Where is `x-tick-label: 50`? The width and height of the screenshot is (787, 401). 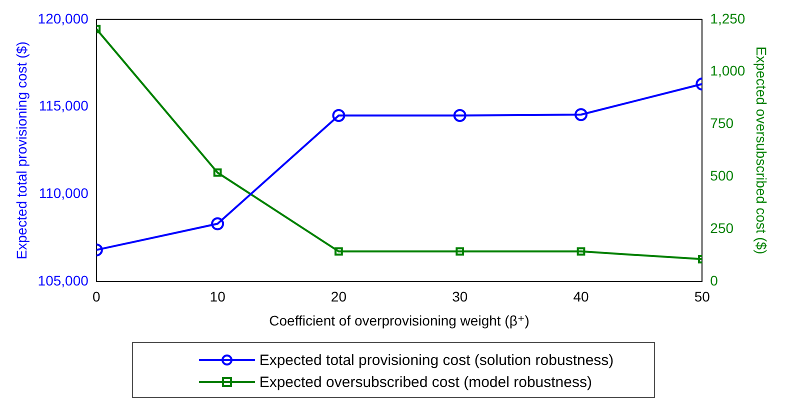
x-tick-label: 50 is located at coordinates (702, 296).